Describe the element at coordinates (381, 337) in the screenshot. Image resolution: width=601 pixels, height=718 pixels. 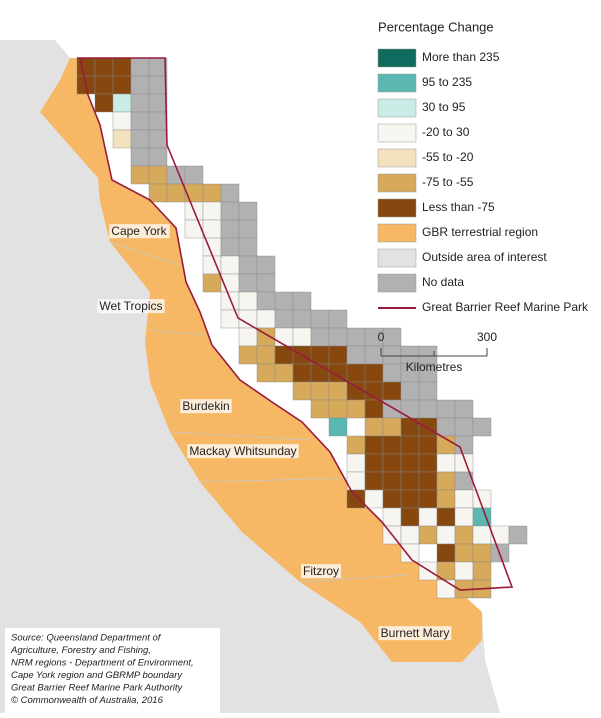
I see `scale-tick-label: 0` at that location.